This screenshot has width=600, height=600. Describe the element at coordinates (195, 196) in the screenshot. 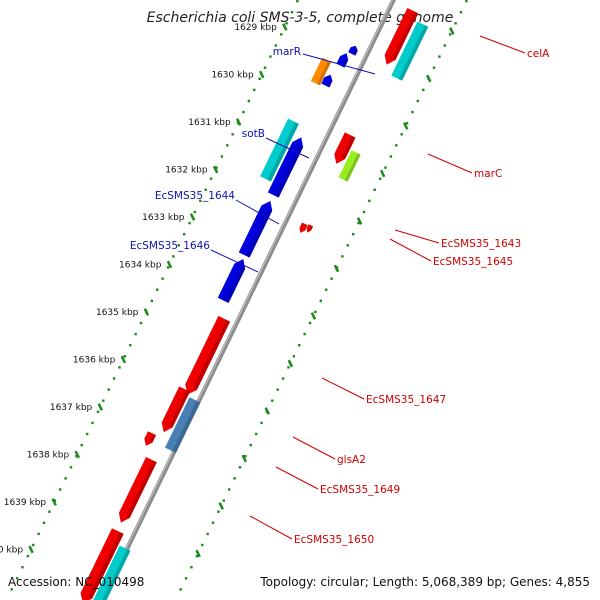

I see `svg-text: EcSMS35_1644` at that location.